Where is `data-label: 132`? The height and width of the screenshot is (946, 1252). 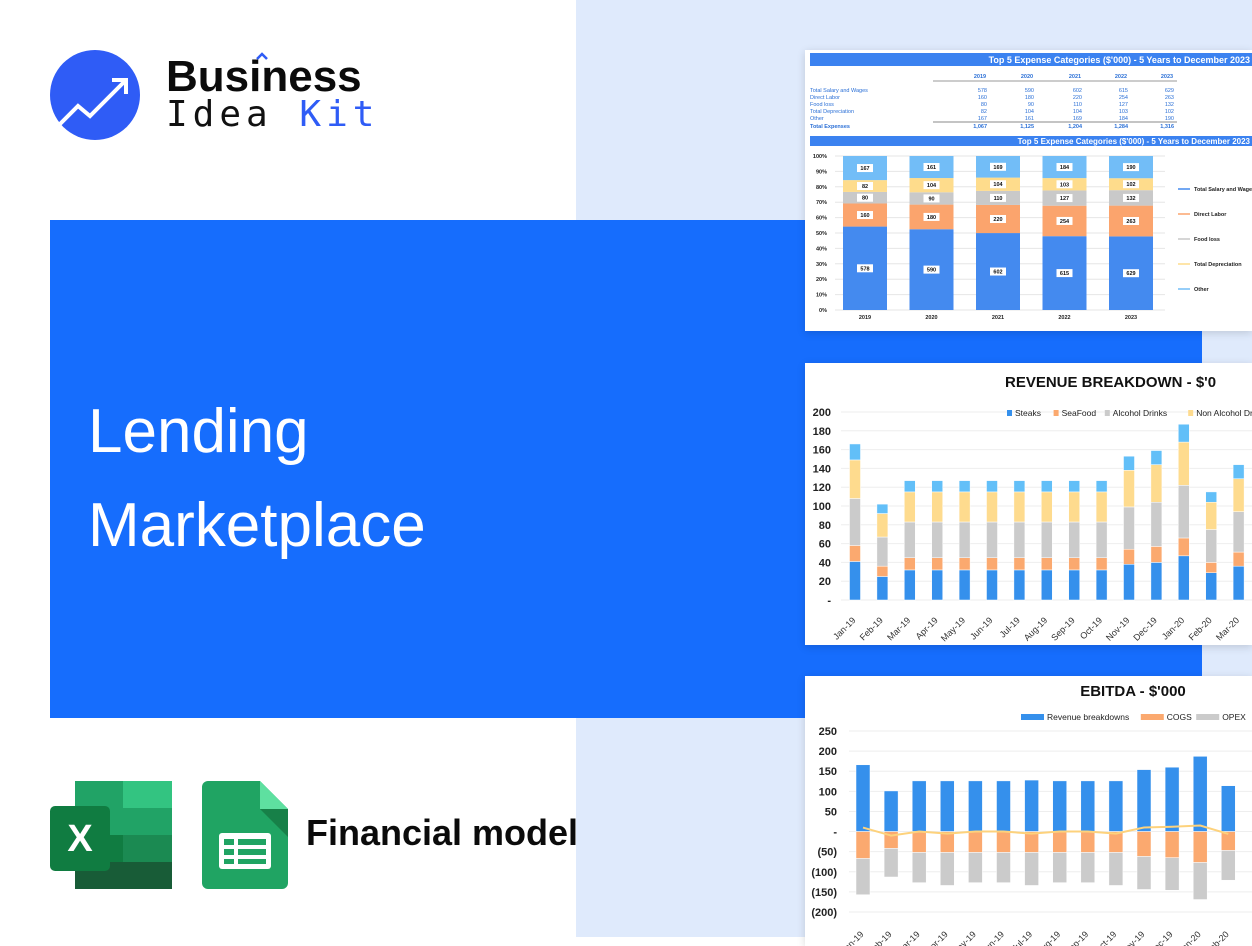
data-label: 132 is located at coordinates (1130, 199).